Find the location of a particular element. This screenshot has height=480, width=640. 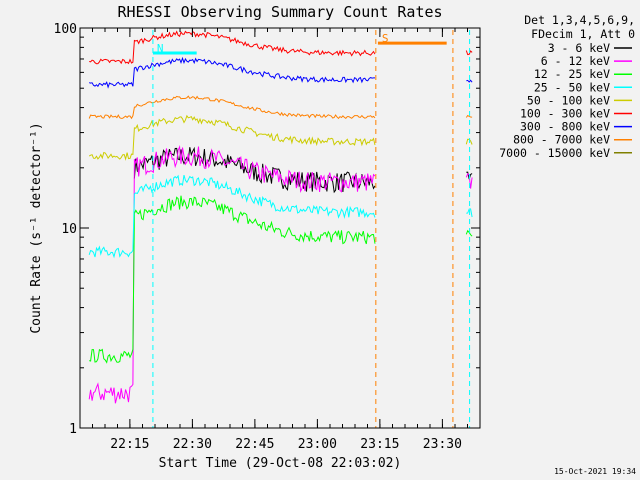

legend-label: 6 - 12 keV is located at coordinates (575, 61).